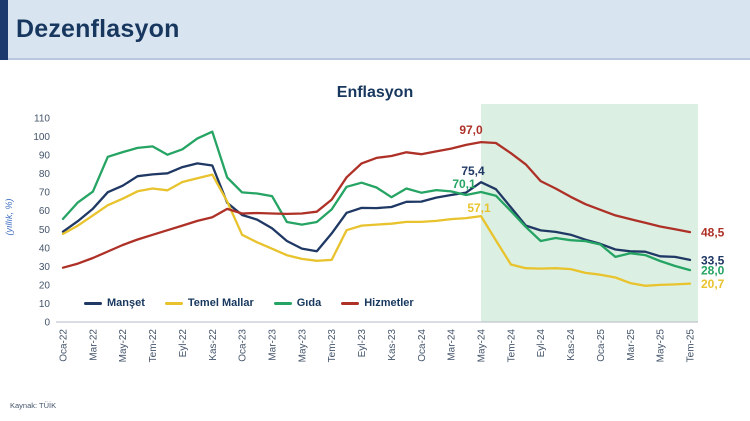  What do you see at coordinates (45, 248) in the screenshot?
I see `y-tick-label: 40` at bounding box center [45, 248].